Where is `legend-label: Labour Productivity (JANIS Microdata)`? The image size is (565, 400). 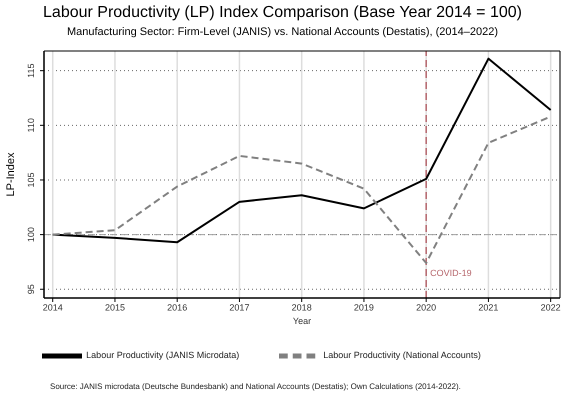
legend-label: Labour Productivity (JANIS Microdata) is located at coordinates (163, 355).